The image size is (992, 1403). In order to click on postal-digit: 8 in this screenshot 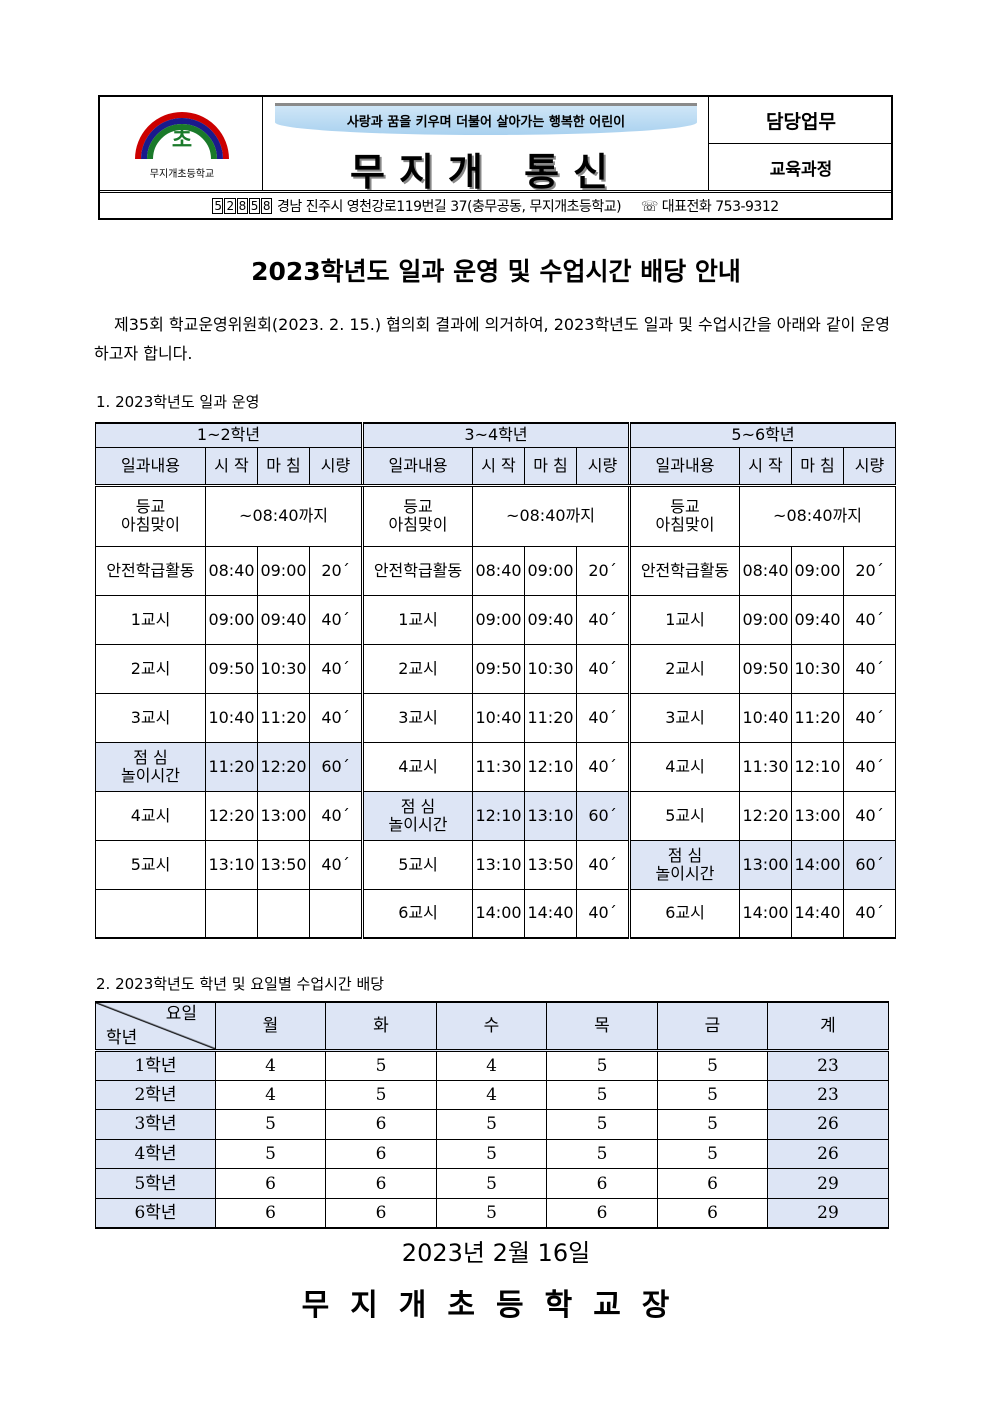, I will do `click(266, 205)`.